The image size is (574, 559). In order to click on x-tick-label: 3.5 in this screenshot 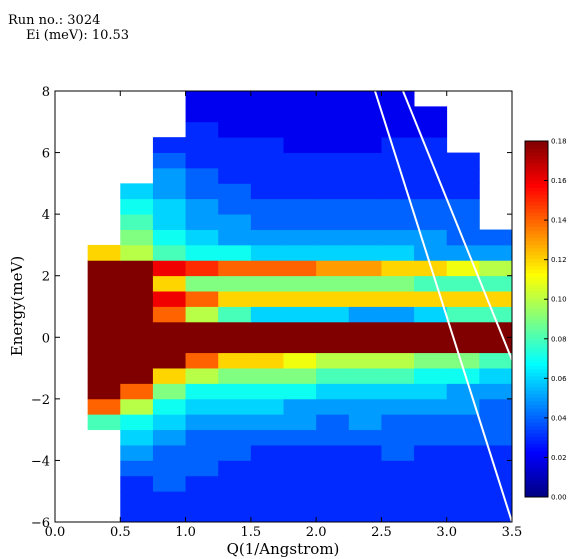, I will do `click(512, 532)`.